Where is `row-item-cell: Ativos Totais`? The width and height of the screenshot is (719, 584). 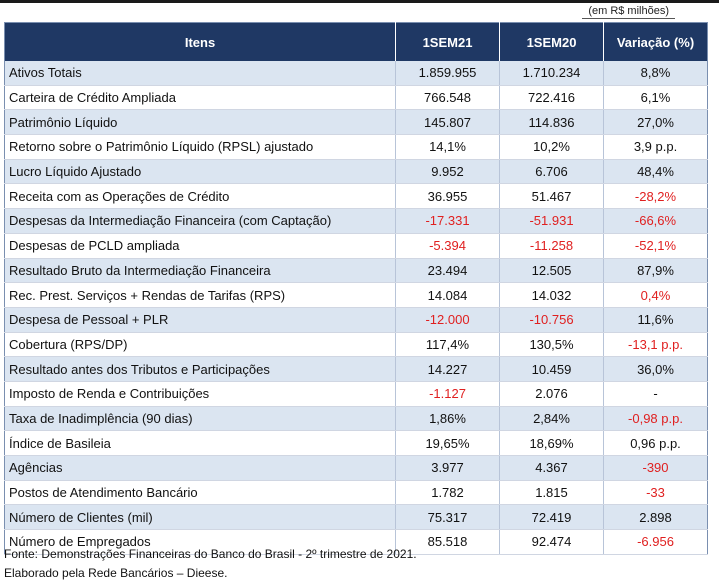
row-item-cell: Ativos Totais is located at coordinates (200, 73).